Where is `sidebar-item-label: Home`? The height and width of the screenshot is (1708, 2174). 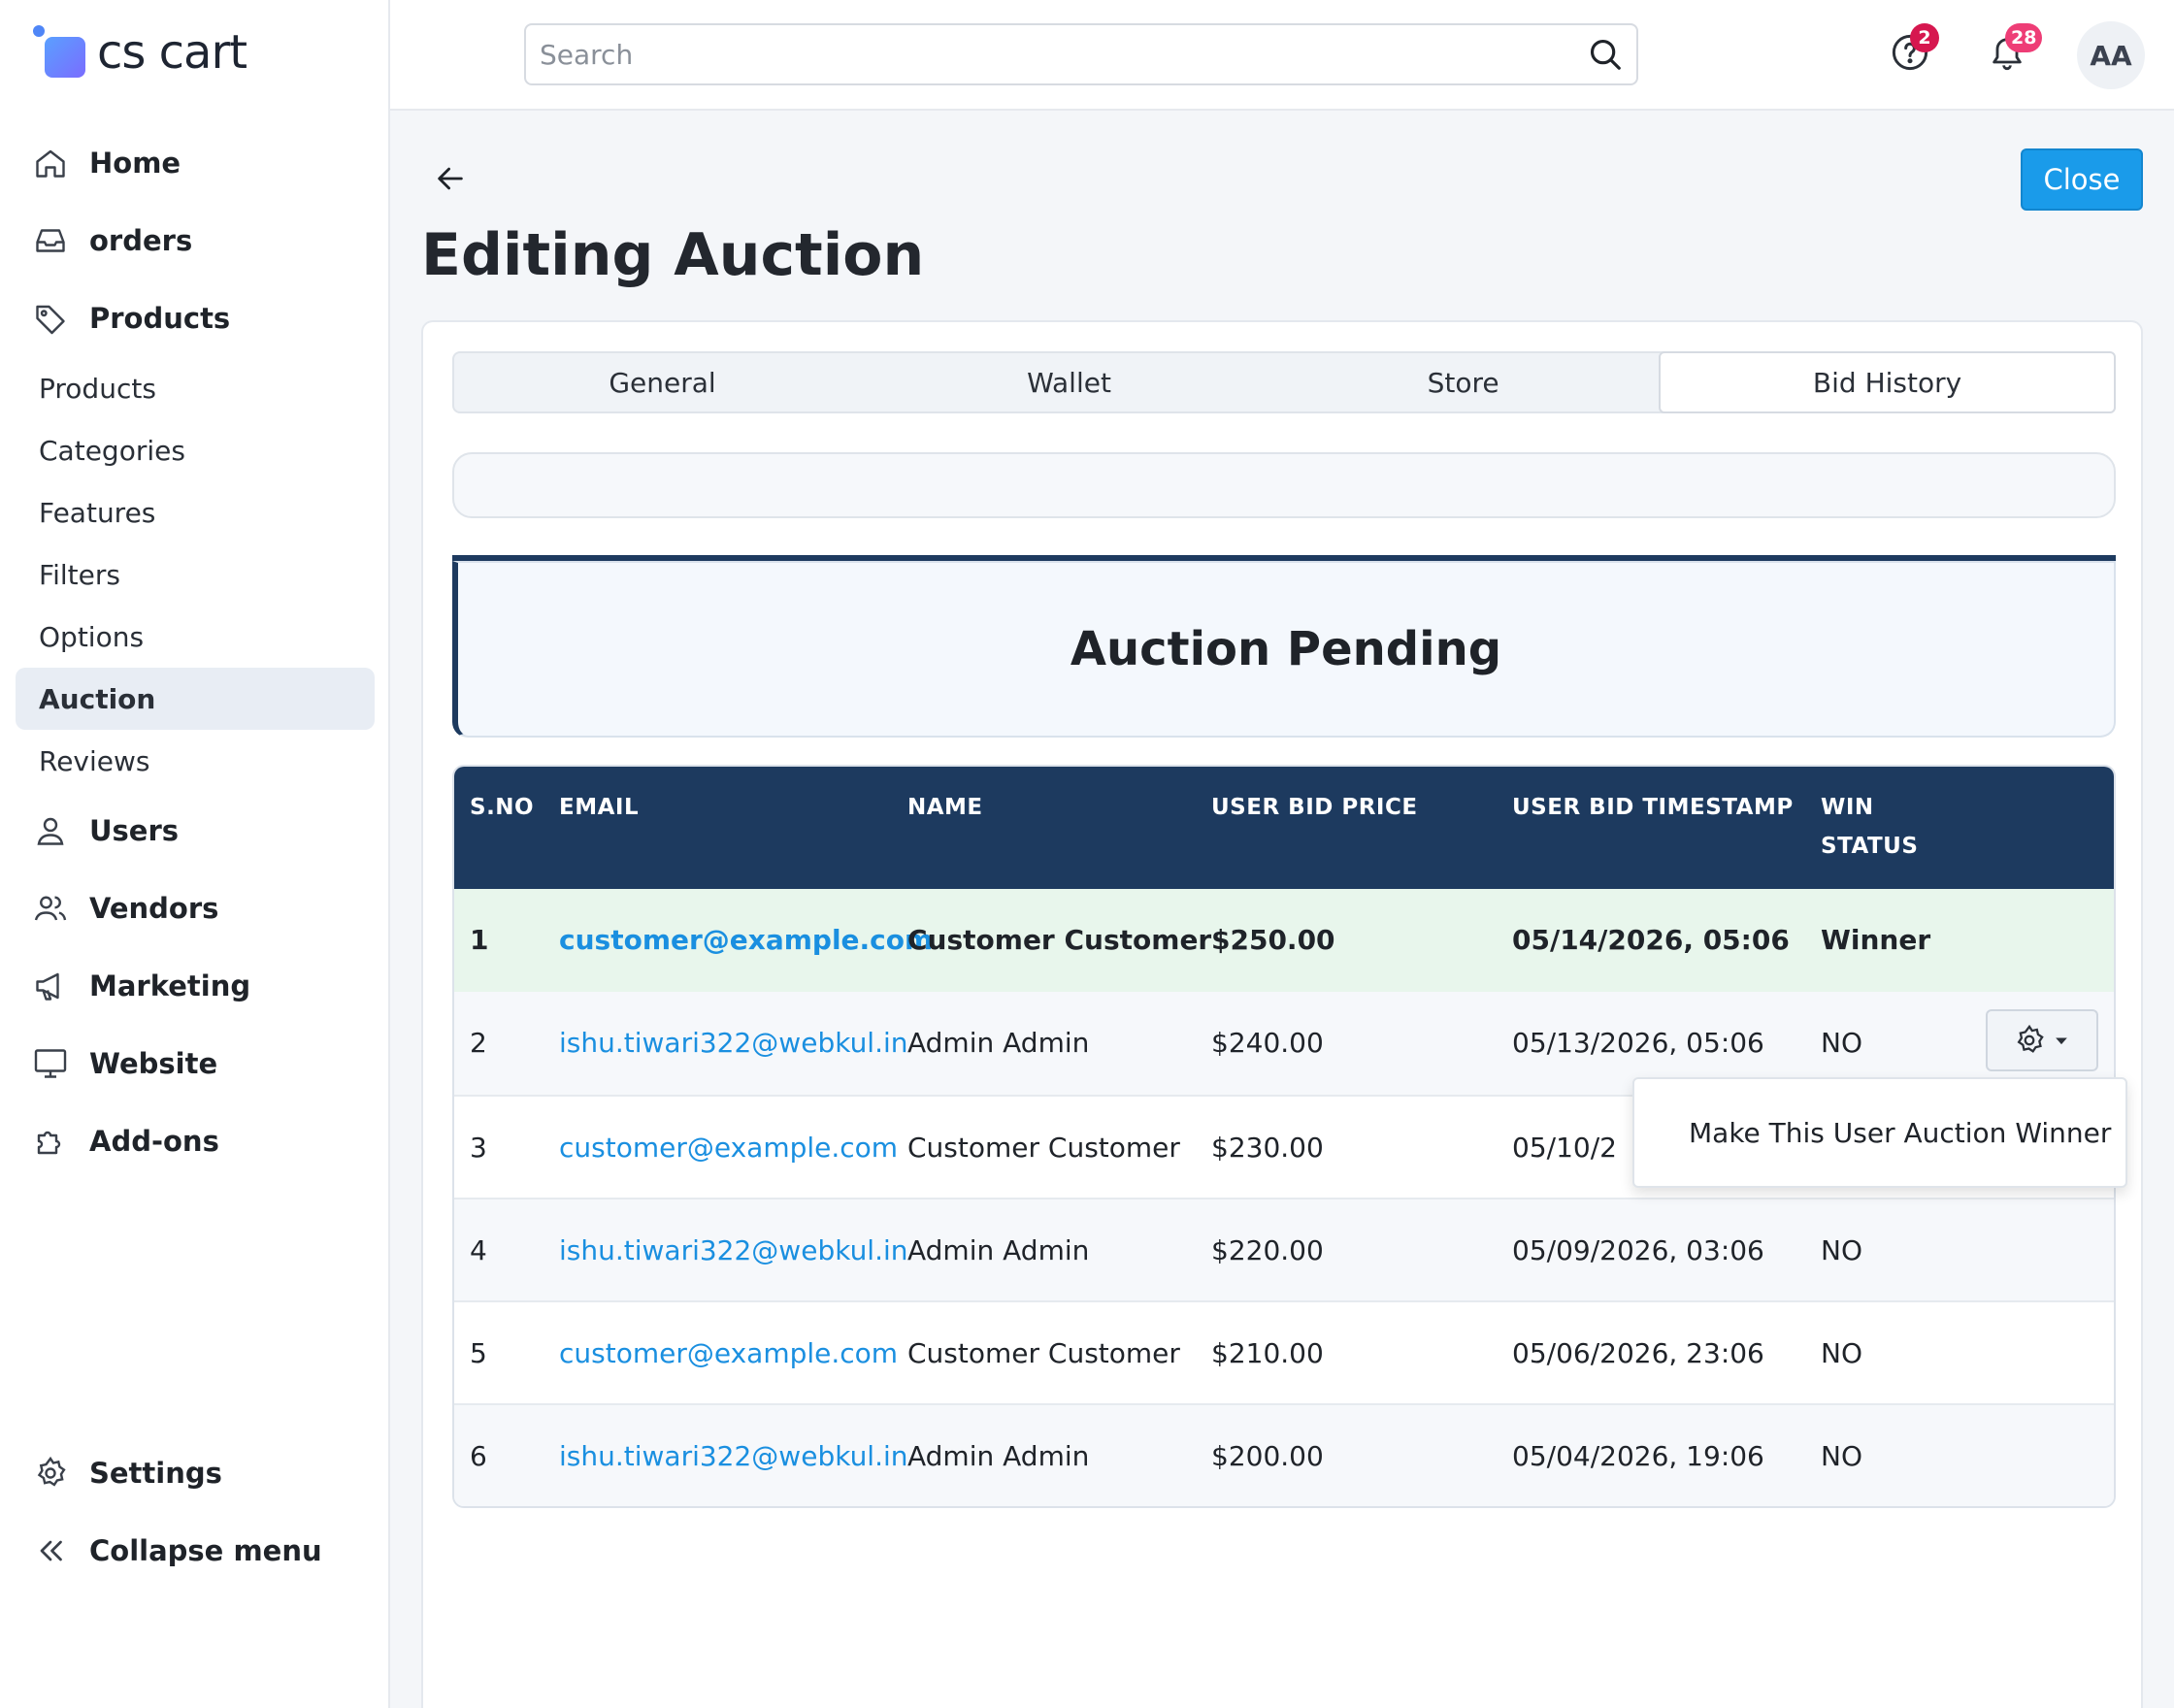
sidebar-item-label: Home is located at coordinates (135, 163).